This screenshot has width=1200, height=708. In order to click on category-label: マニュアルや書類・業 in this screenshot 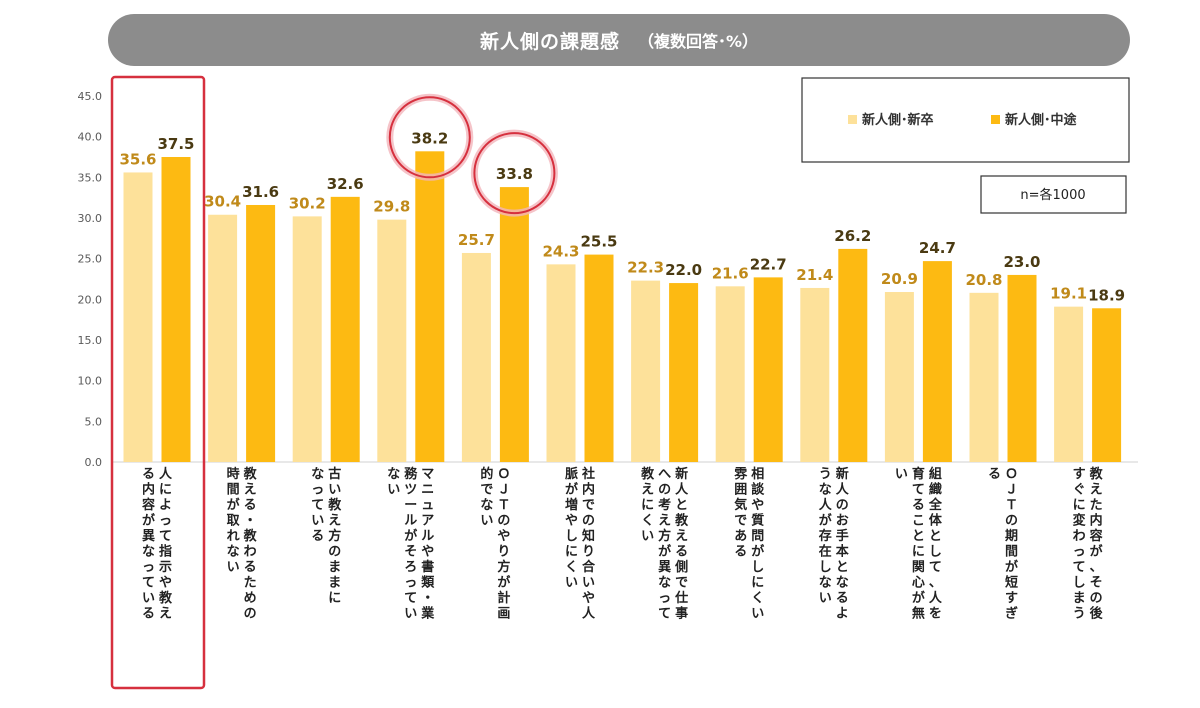, I will do `click(427, 544)`.